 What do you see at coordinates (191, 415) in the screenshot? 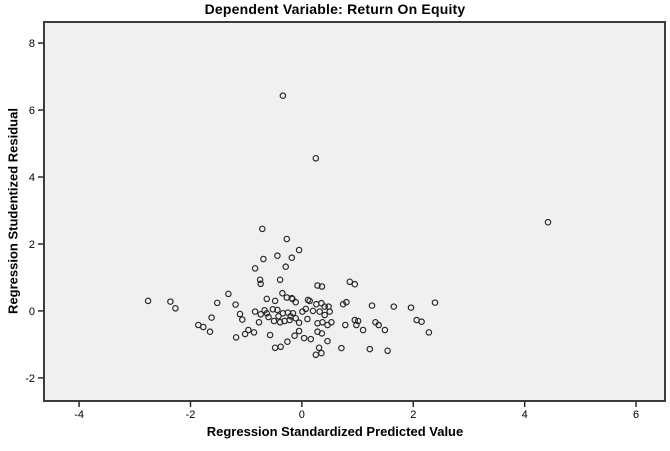
I see `x-tick-label: -2` at bounding box center [191, 415].